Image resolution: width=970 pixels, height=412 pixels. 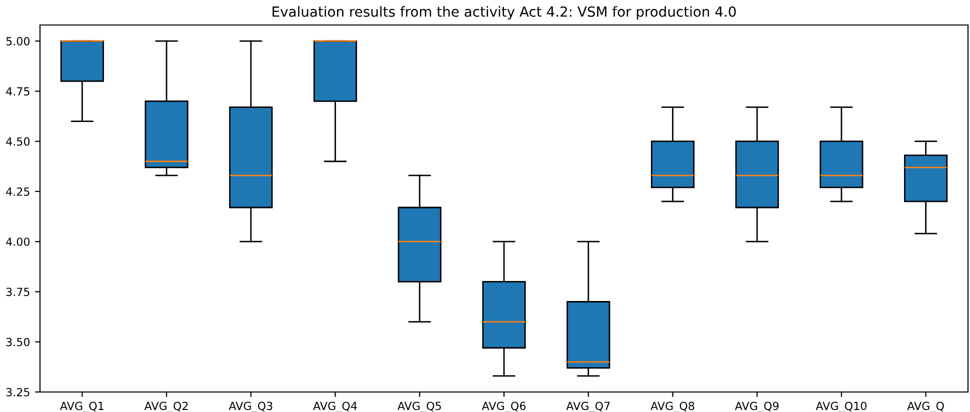 What do you see at coordinates (18, 392) in the screenshot?
I see `y-tick-label: 3.25` at bounding box center [18, 392].